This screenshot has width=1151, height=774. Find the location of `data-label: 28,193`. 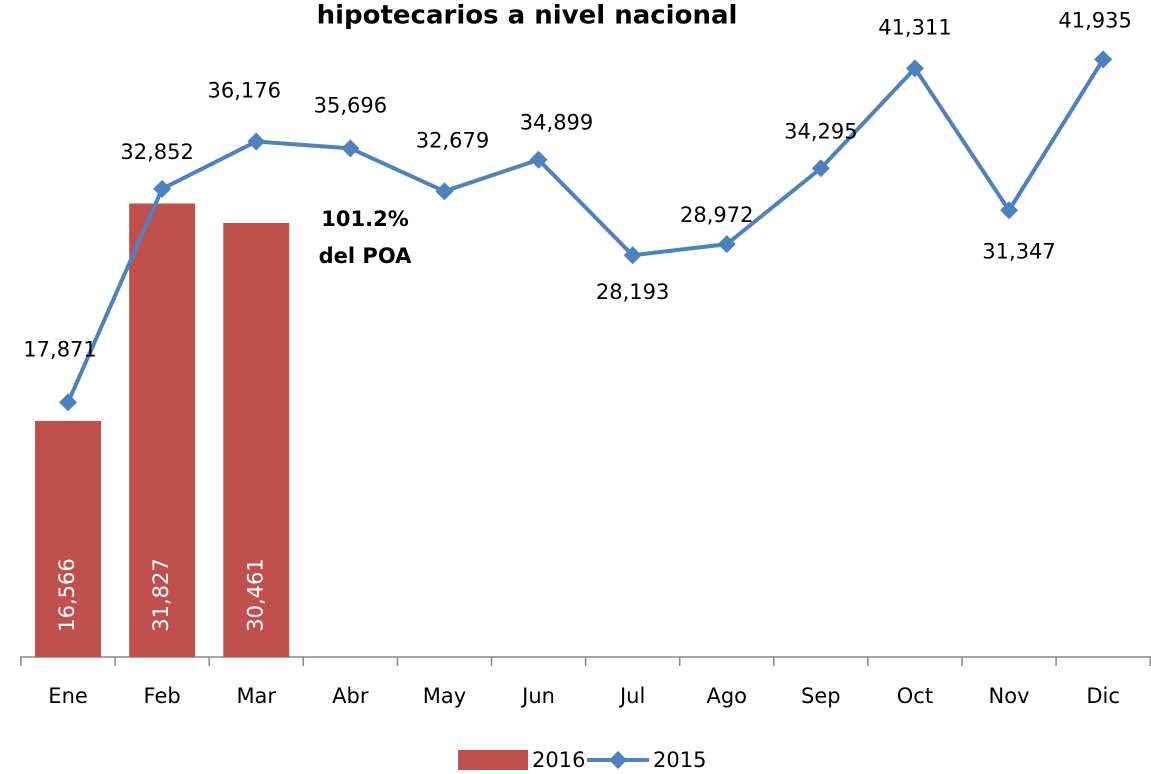

data-label: 28,193 is located at coordinates (632, 292).